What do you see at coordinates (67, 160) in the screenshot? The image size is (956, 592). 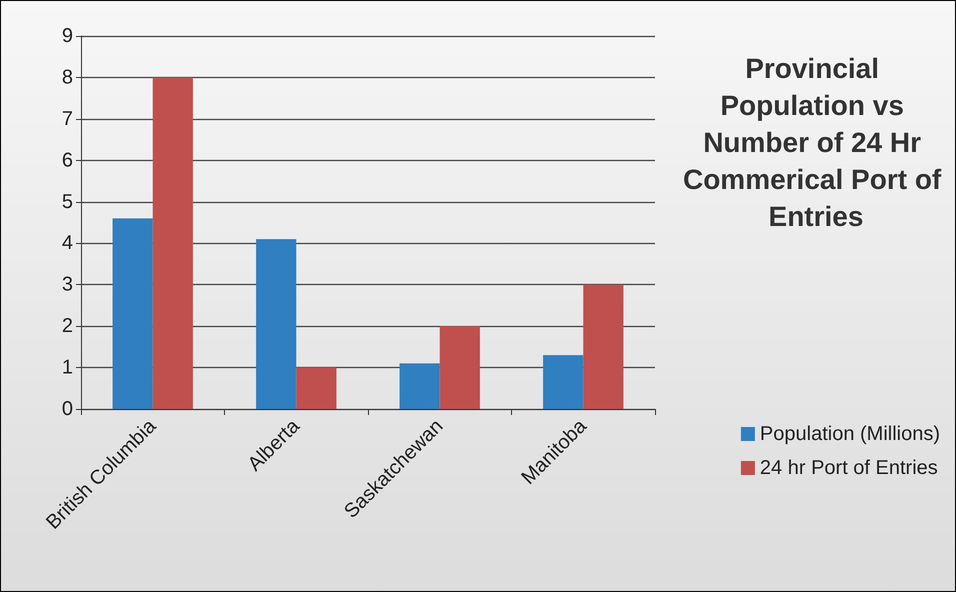 I see `y-tick-label: 6` at bounding box center [67, 160].